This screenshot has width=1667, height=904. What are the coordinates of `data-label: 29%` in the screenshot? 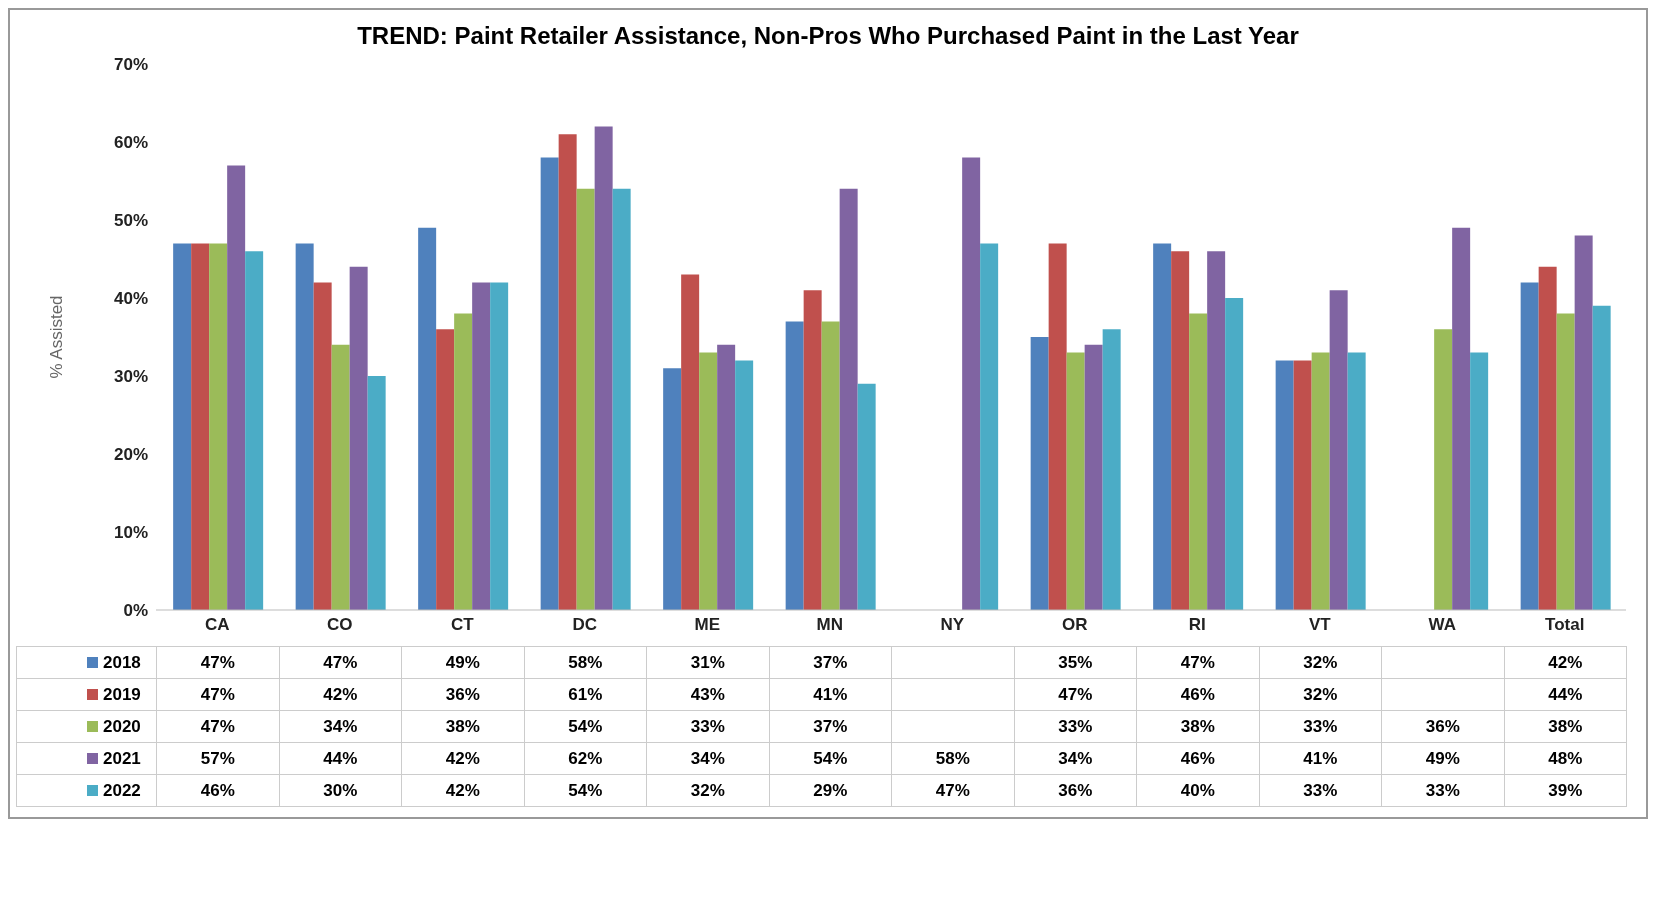 It's located at (830, 790).